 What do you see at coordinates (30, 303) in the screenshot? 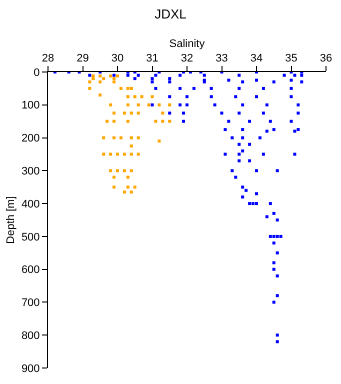
I see `y-tick-label: 700` at bounding box center [30, 303].